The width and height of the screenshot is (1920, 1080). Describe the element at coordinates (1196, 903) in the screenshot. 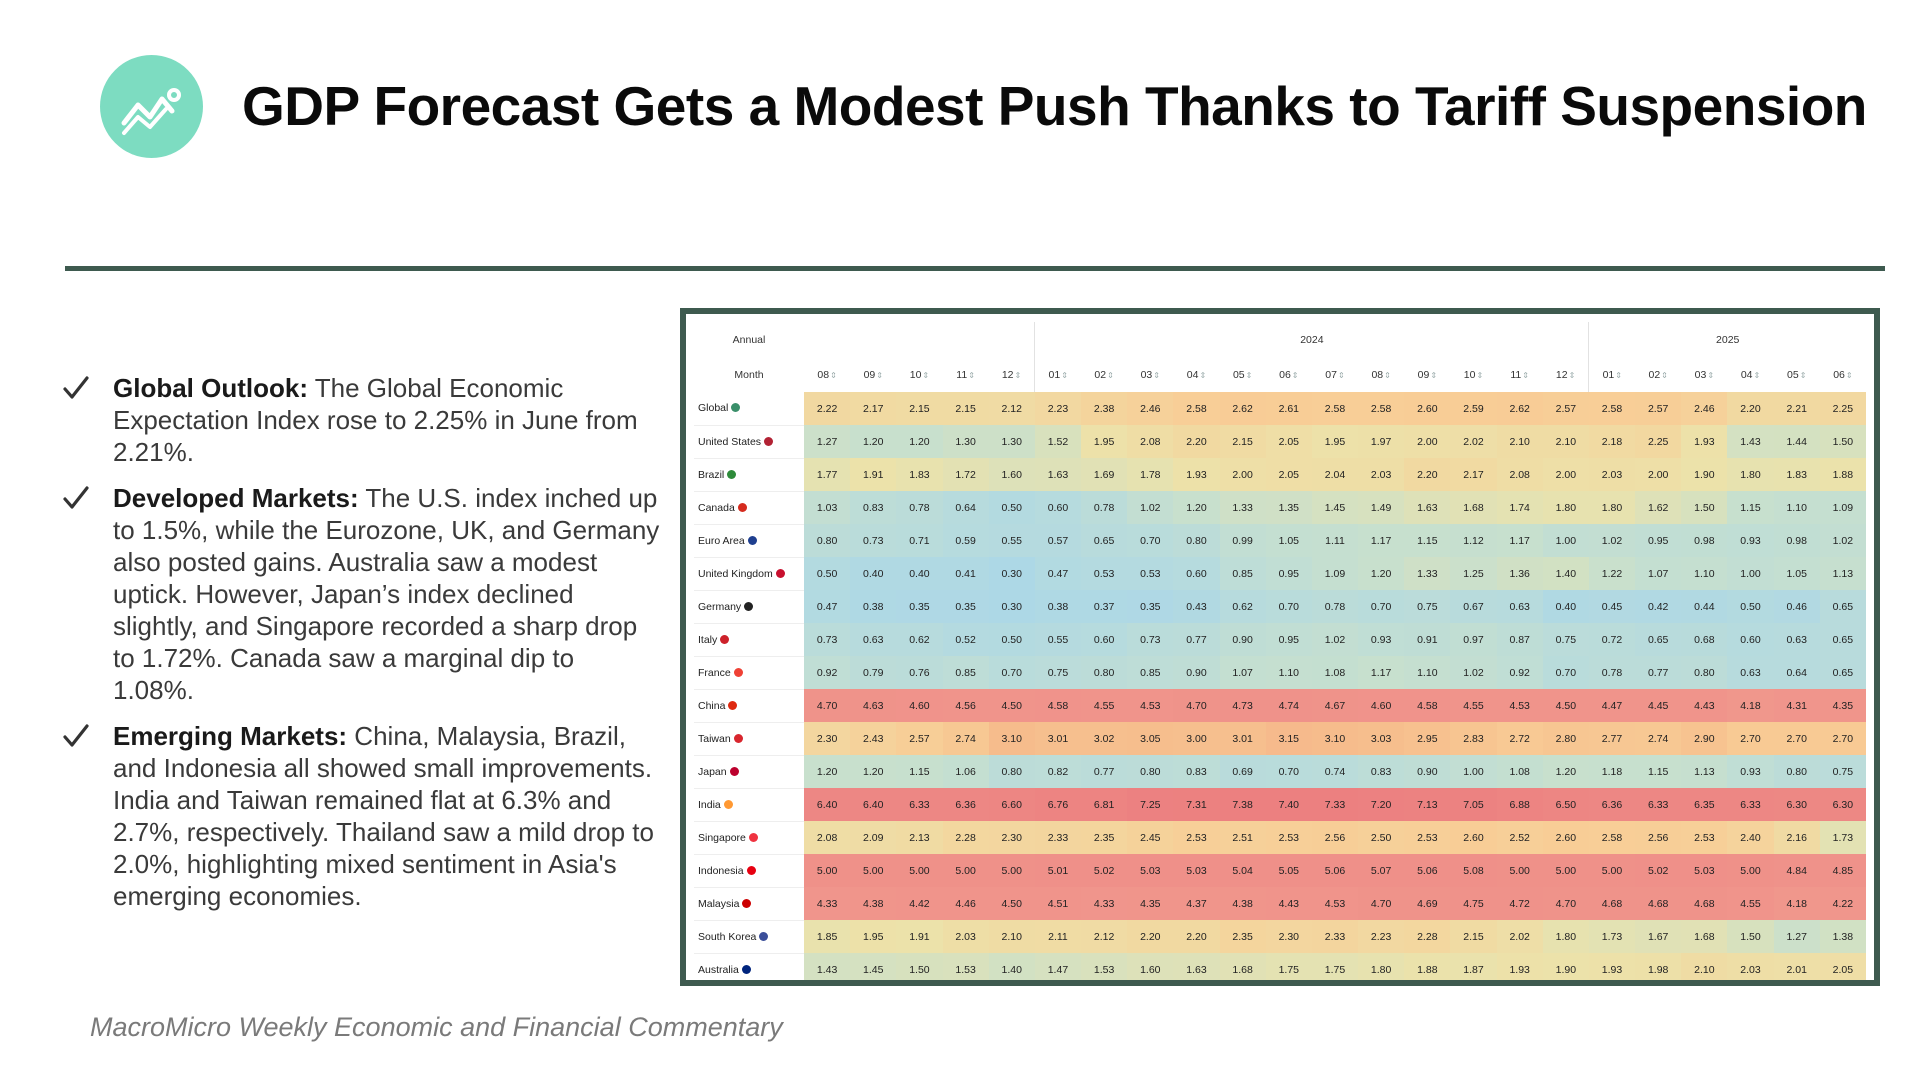

I see `heatmap-cell: 4.37` at that location.